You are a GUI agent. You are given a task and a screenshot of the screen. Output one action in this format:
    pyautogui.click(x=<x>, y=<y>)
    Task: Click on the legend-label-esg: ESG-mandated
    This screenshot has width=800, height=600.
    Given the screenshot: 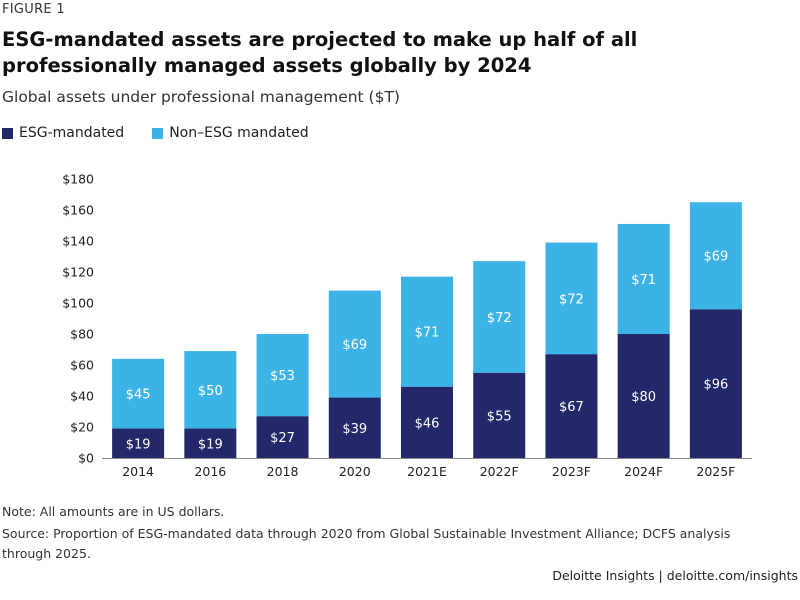 What is the action you would take?
    pyautogui.click(x=72, y=133)
    